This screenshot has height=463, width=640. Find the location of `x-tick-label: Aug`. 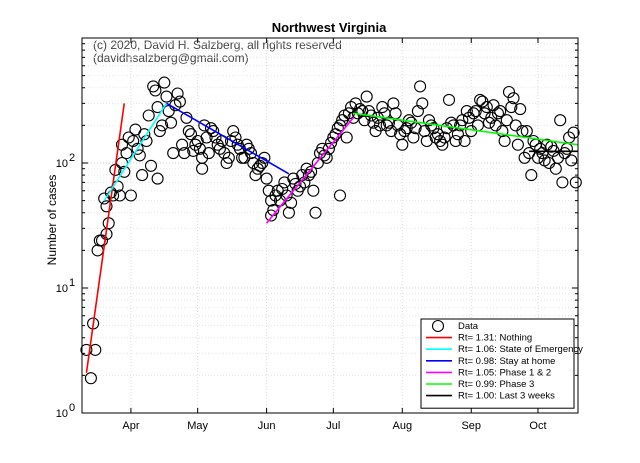

x-tick-label: Aug is located at coordinates (402, 426).